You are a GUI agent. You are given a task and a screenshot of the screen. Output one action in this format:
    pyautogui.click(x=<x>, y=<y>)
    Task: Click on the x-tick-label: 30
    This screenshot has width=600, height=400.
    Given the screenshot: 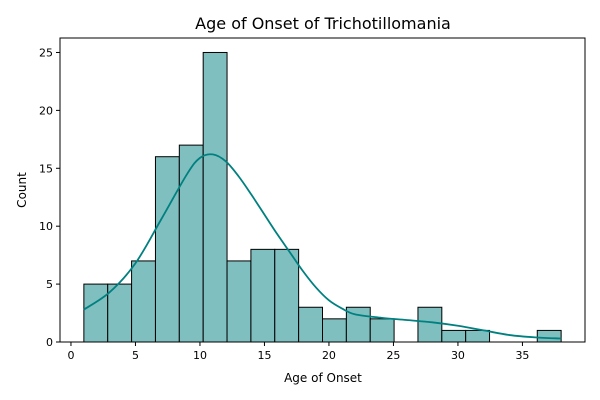 What is the action you would take?
    pyautogui.click(x=458, y=355)
    